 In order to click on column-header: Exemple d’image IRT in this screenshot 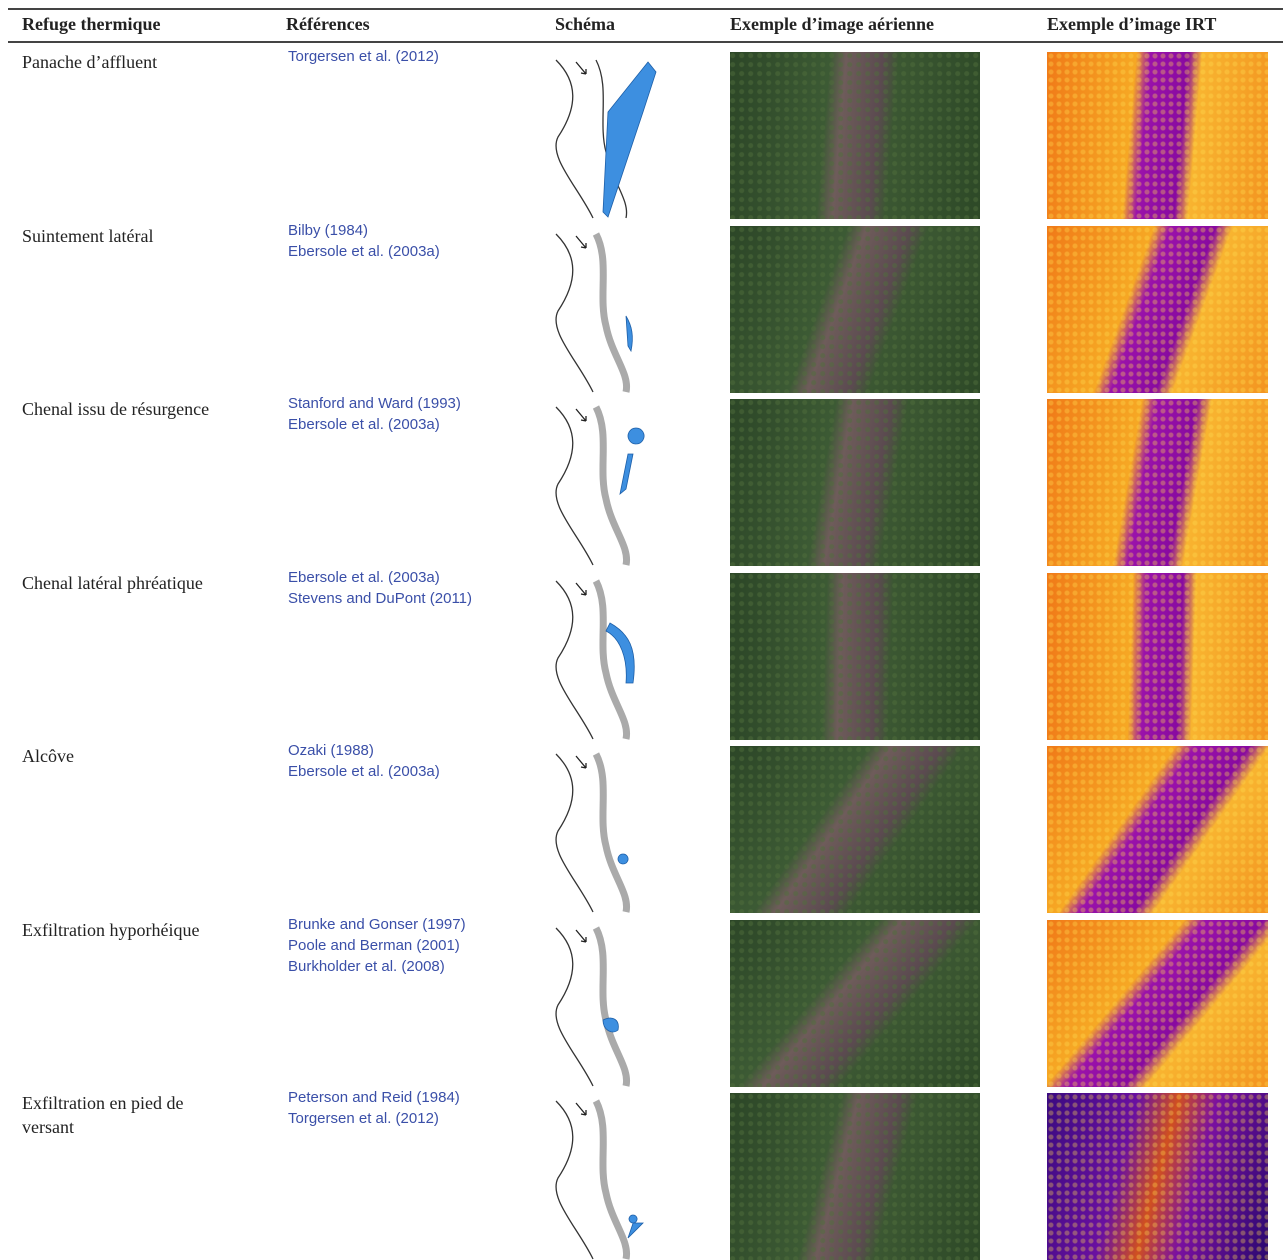, I will do `click(1132, 24)`.